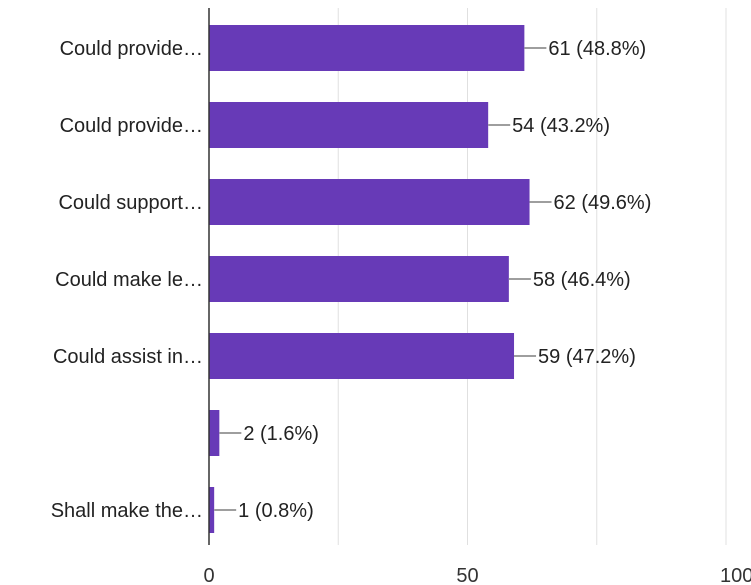  What do you see at coordinates (561, 126) in the screenshot?
I see `value-label: 54 (43.2%)` at bounding box center [561, 126].